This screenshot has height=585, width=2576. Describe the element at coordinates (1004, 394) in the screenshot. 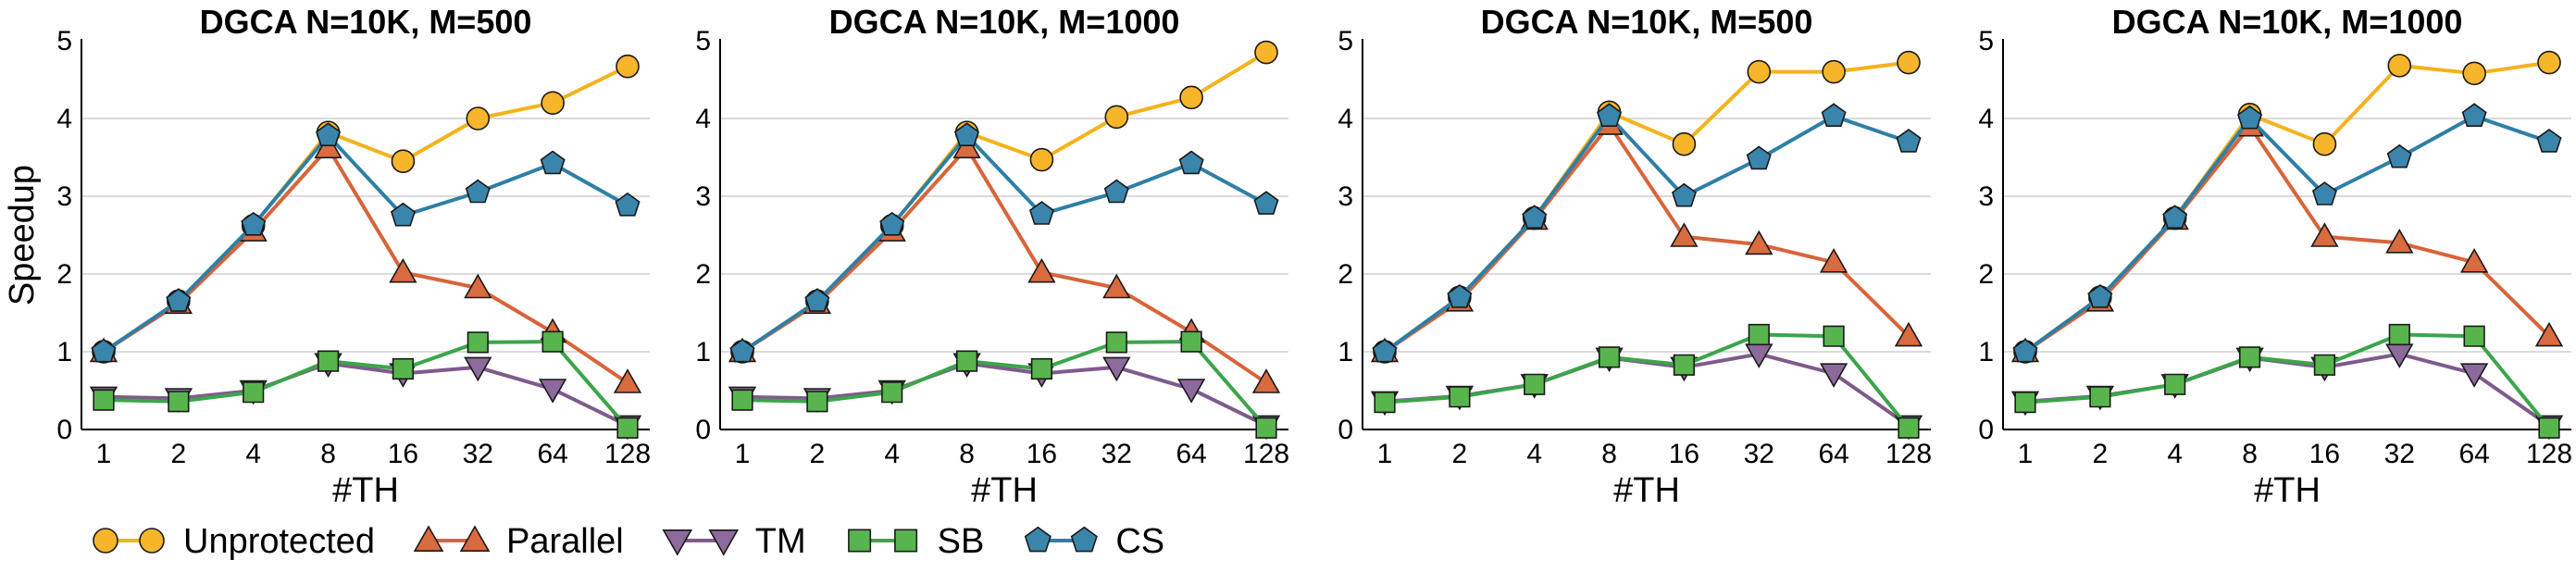

I see `series-line-tm` at that location.